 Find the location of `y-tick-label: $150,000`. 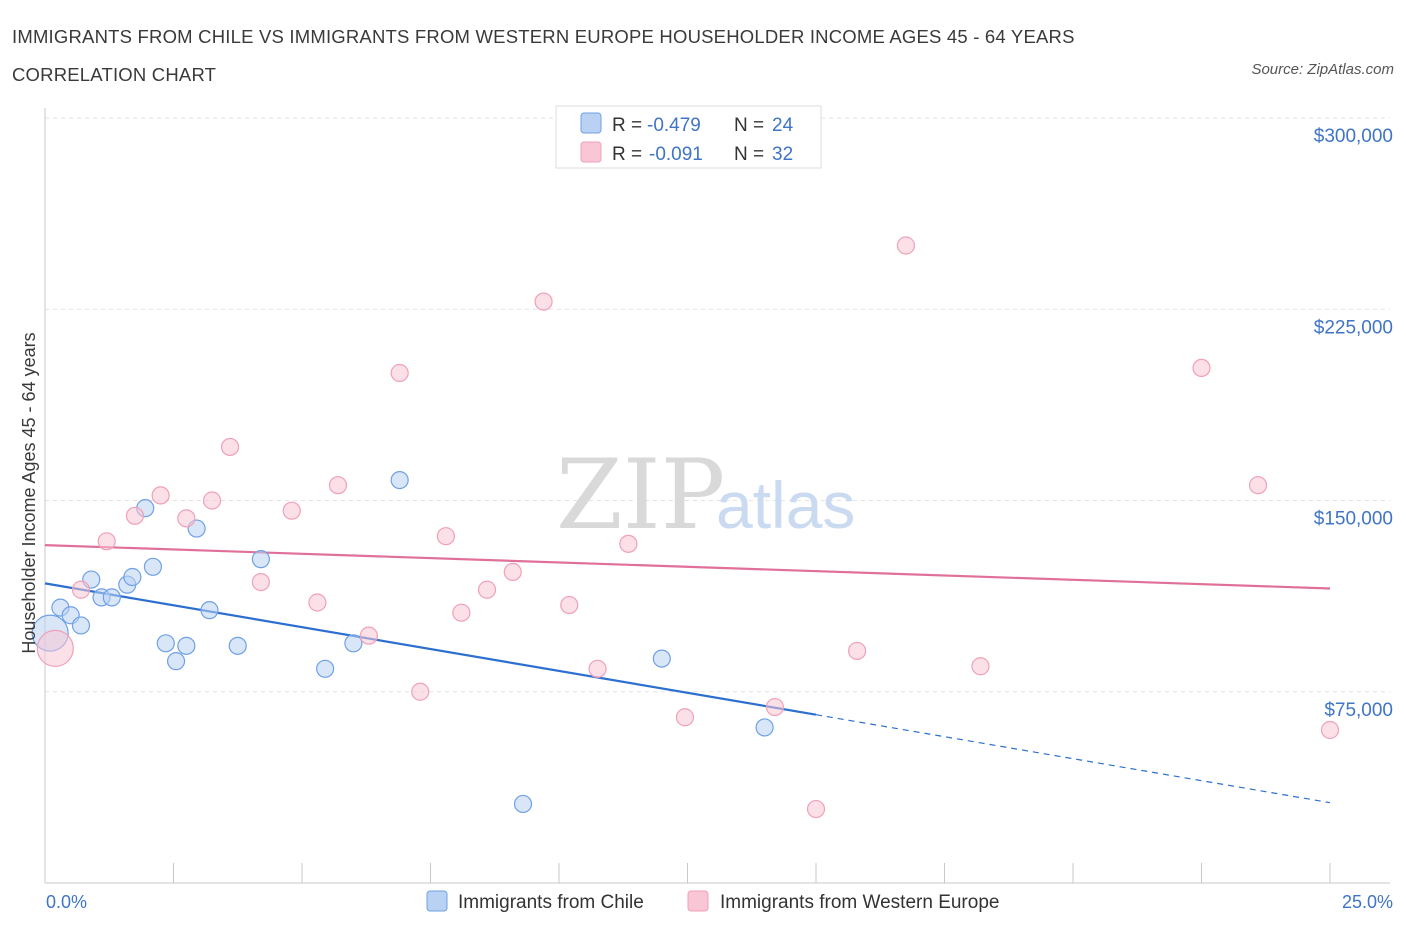

y-tick-label: $150,000 is located at coordinates (1353, 519).